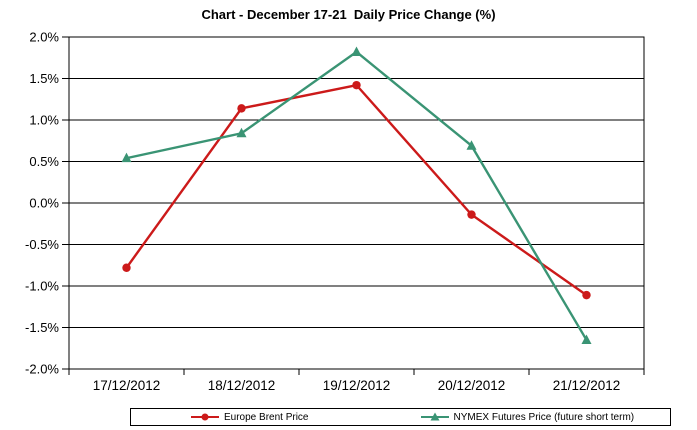 Image resolution: width=697 pixels, height=430 pixels. I want to click on legend-label-nymex-futures-price: NYMEX Futures Price (future short term), so click(544, 417).